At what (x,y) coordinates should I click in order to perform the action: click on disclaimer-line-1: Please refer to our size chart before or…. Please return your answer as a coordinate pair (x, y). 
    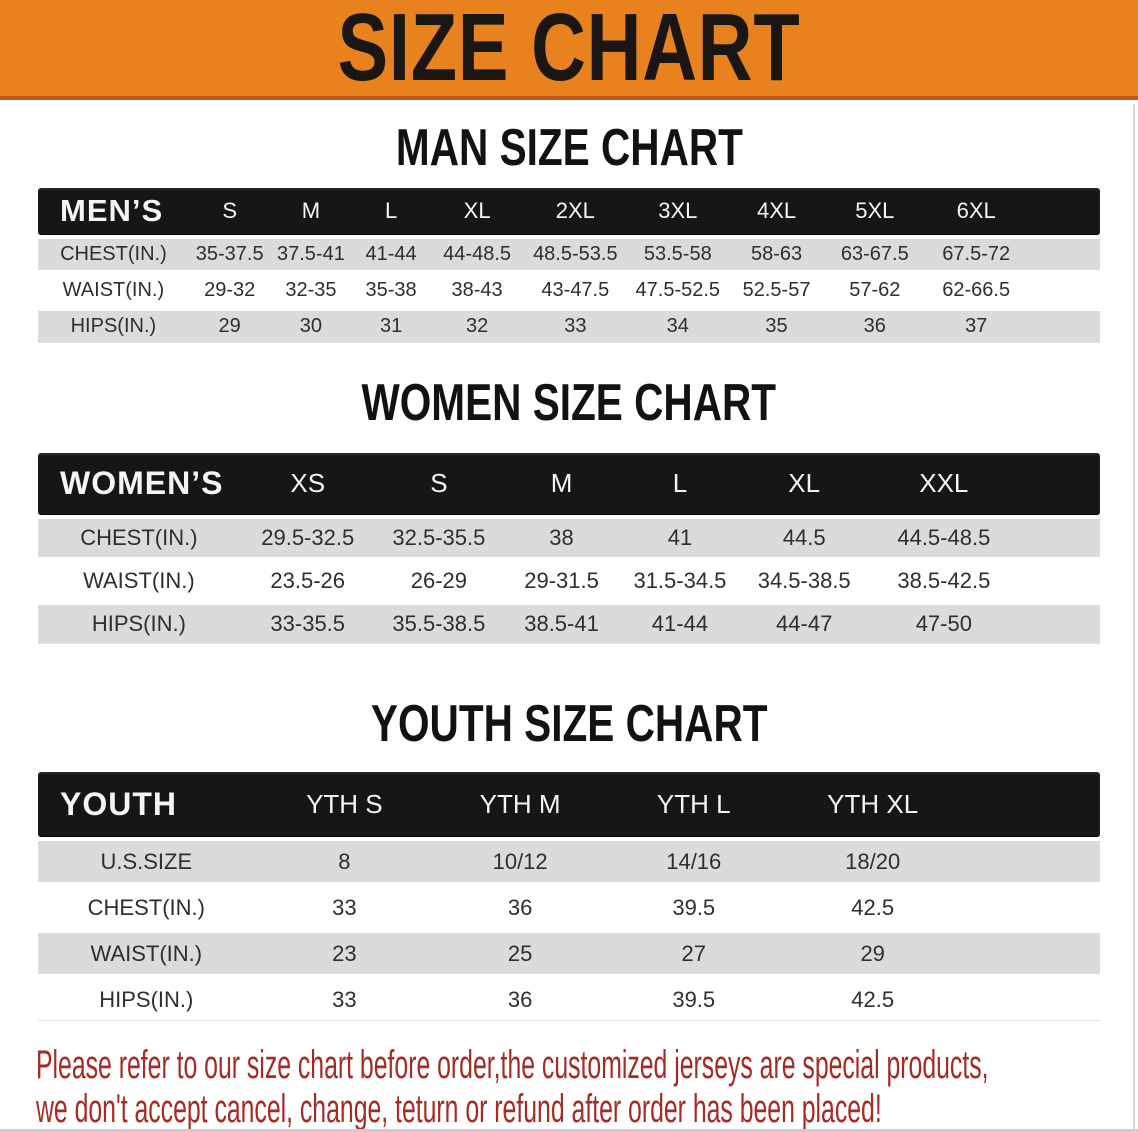
    Looking at the image, I should click on (512, 1065).